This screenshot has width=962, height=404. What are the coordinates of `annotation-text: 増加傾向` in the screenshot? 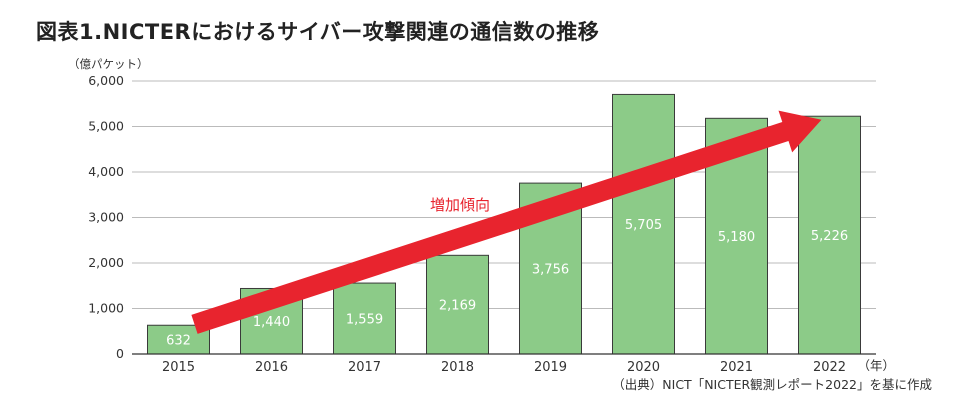 It's located at (460, 205).